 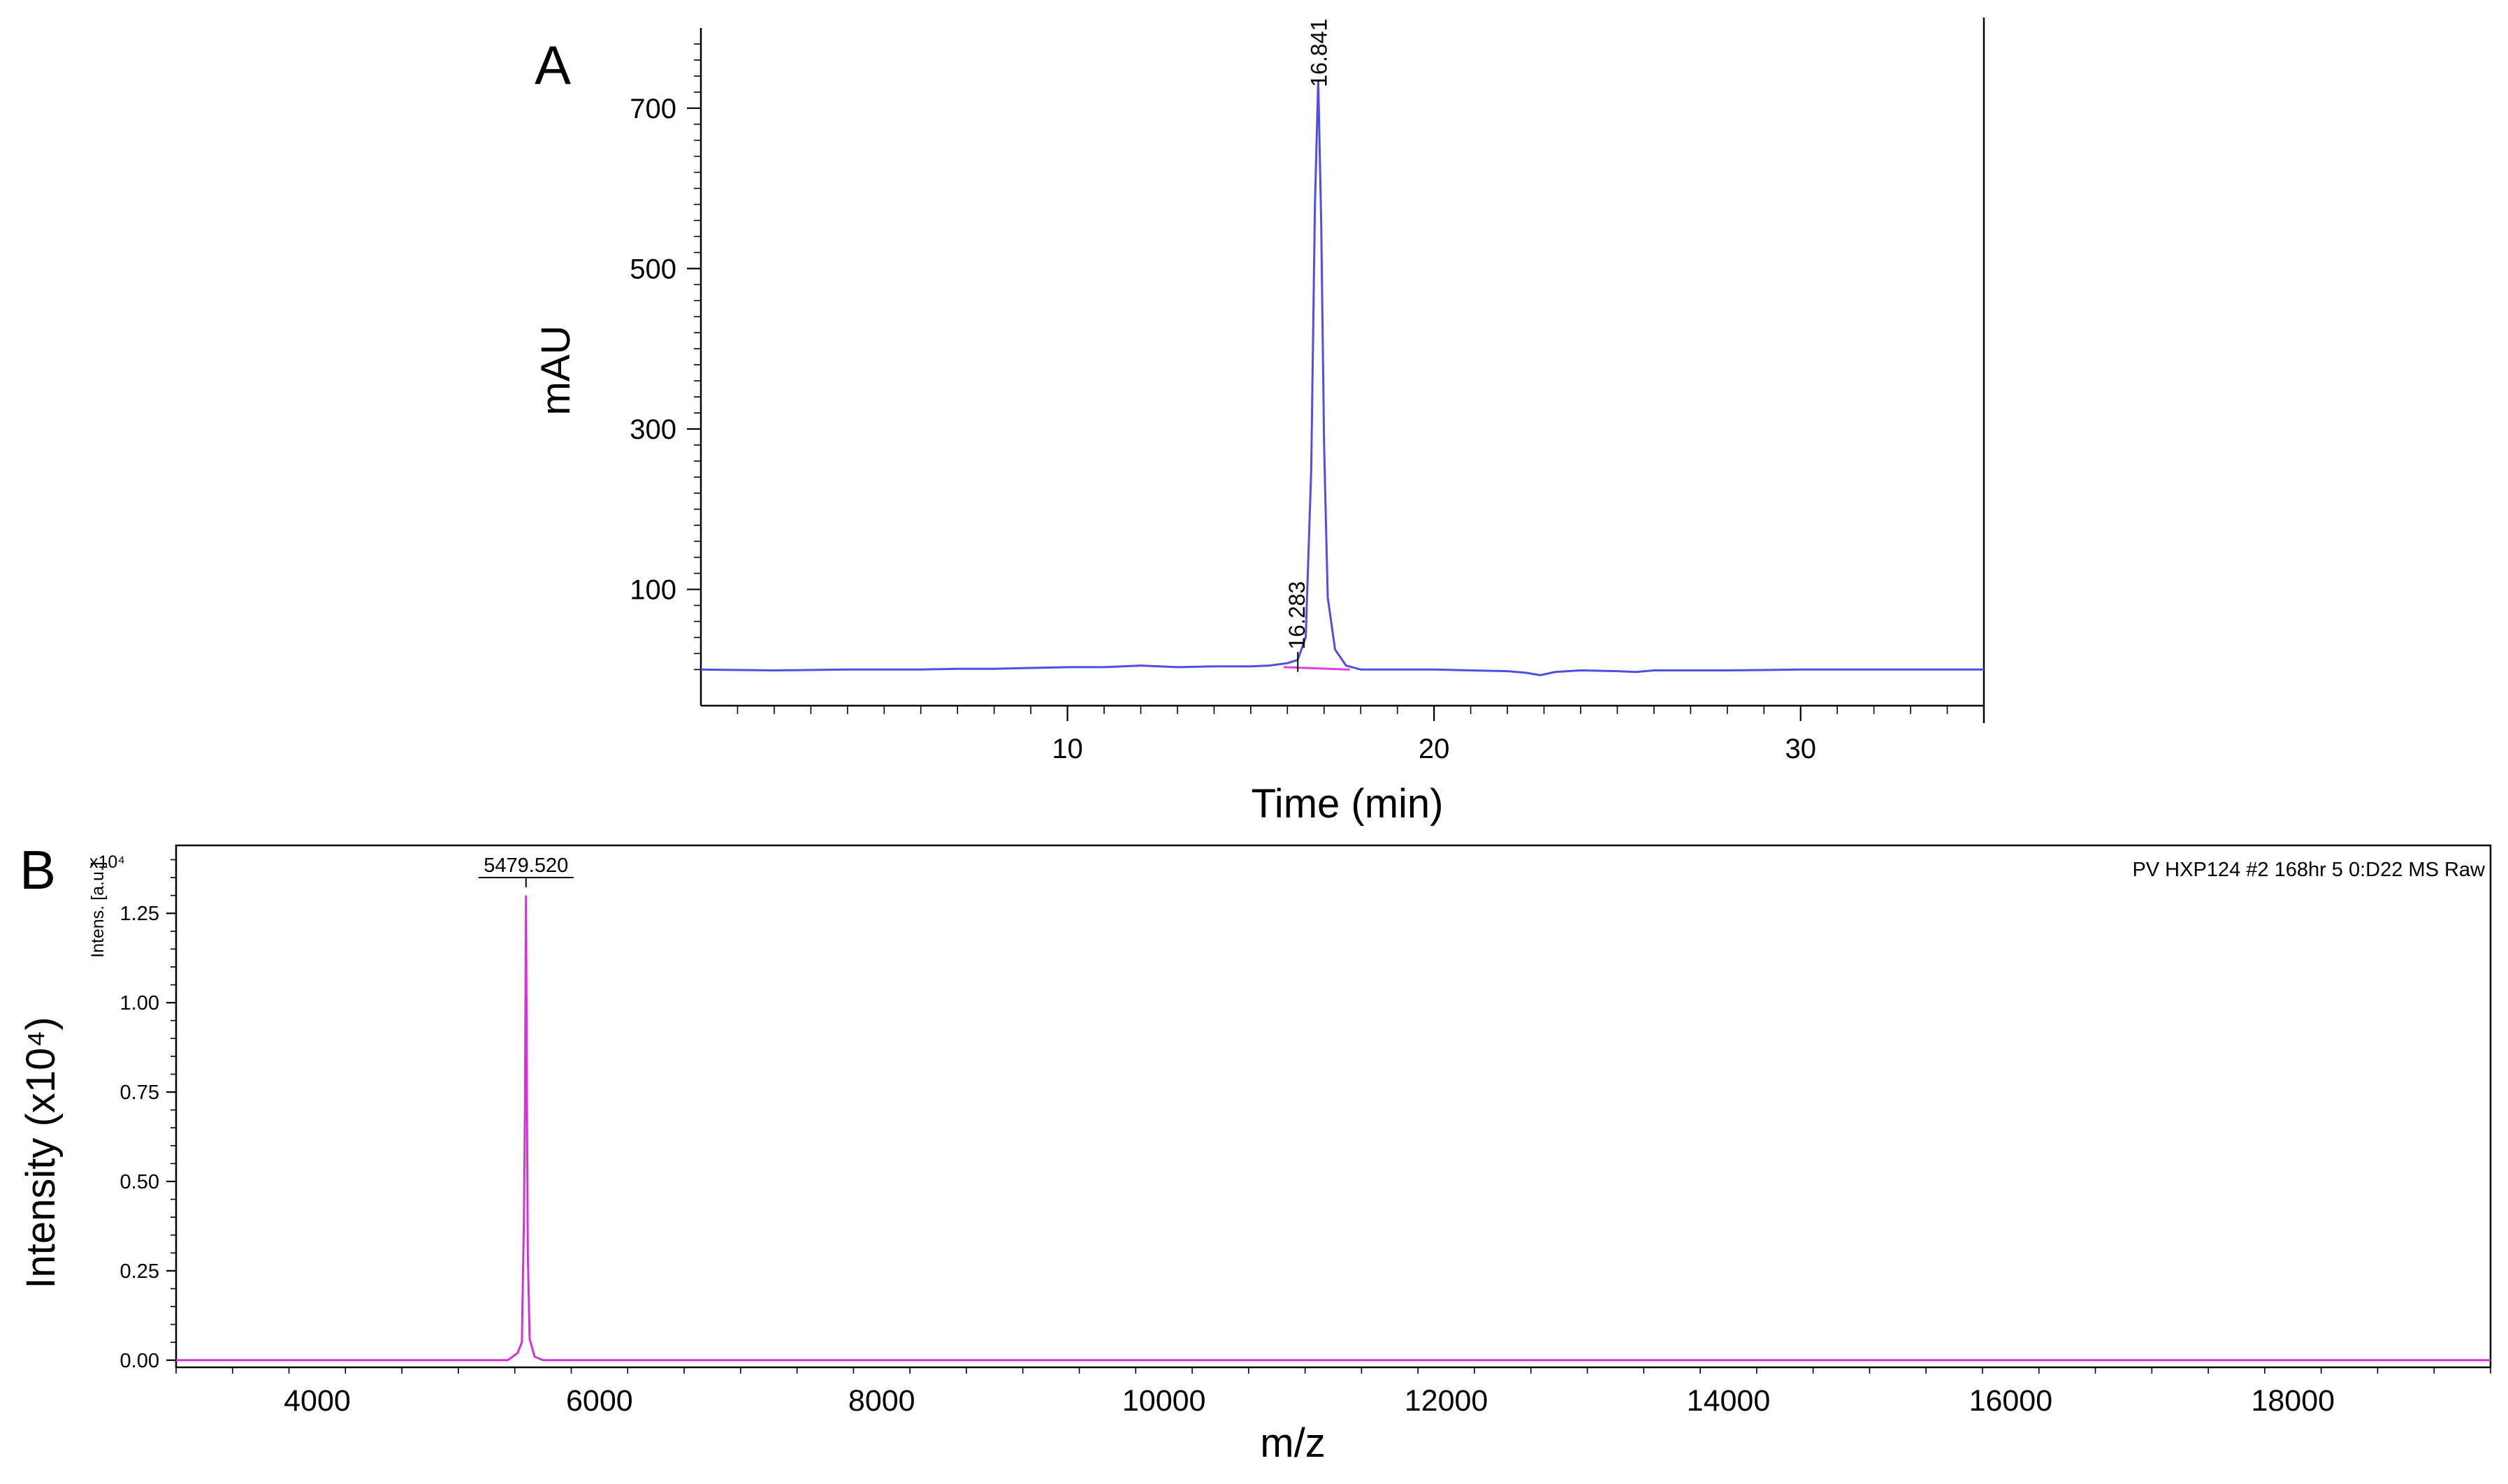 I want to click on panel-b-y-tick-label: 0.75, so click(x=139, y=1093).